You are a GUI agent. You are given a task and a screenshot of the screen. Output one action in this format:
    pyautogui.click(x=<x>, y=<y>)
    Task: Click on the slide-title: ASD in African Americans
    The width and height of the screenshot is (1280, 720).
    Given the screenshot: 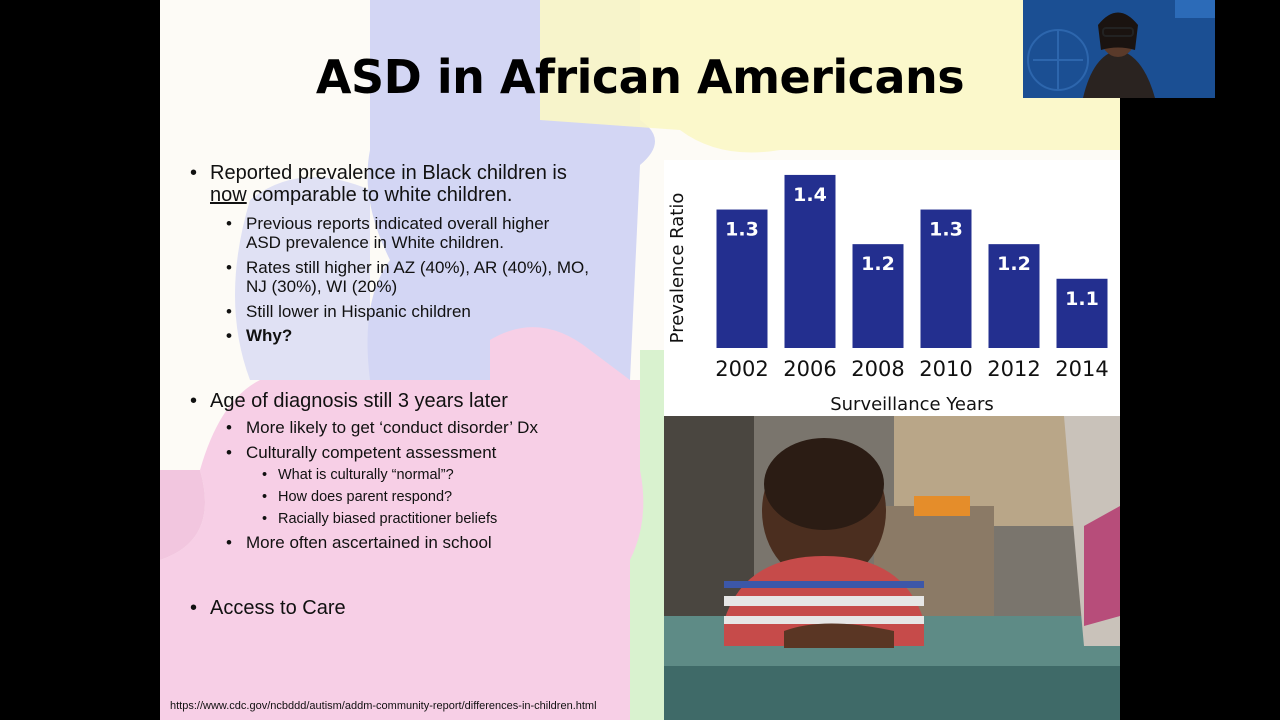 What is the action you would take?
    pyautogui.click(x=640, y=77)
    